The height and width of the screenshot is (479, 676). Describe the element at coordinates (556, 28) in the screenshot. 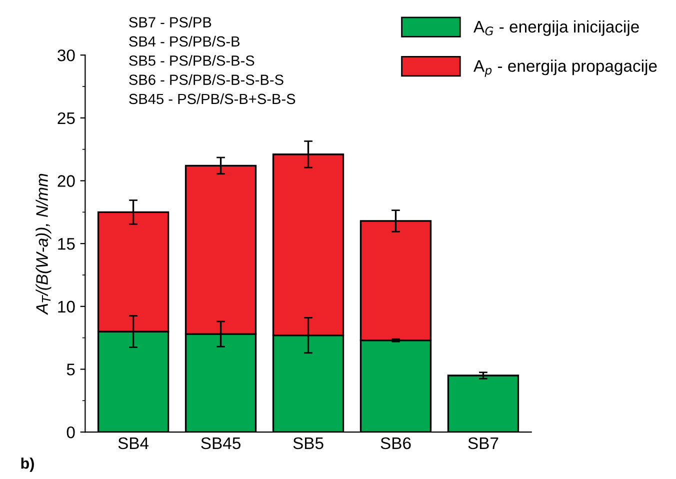

I see `legend-label: A$_{G}$ - energija inicijacije` at that location.